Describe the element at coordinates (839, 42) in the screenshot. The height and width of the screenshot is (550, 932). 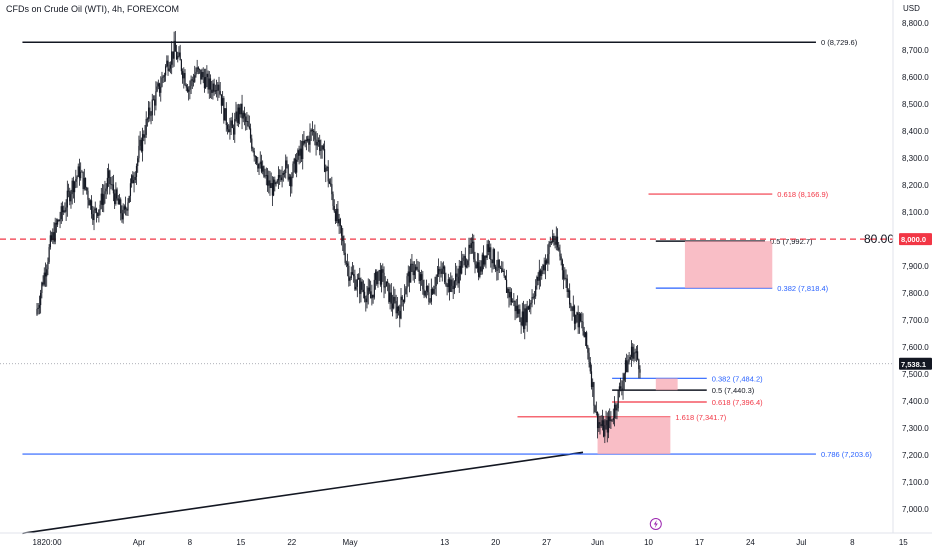
I see `fib-level-label: 0 (8,729.6)` at that location.